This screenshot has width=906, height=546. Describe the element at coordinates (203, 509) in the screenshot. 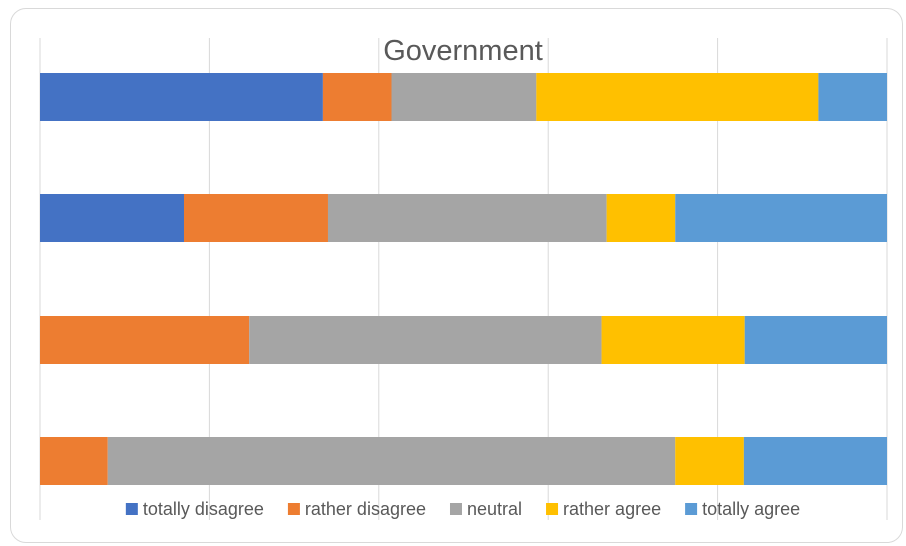

I see `legend-label: totally disagree` at that location.